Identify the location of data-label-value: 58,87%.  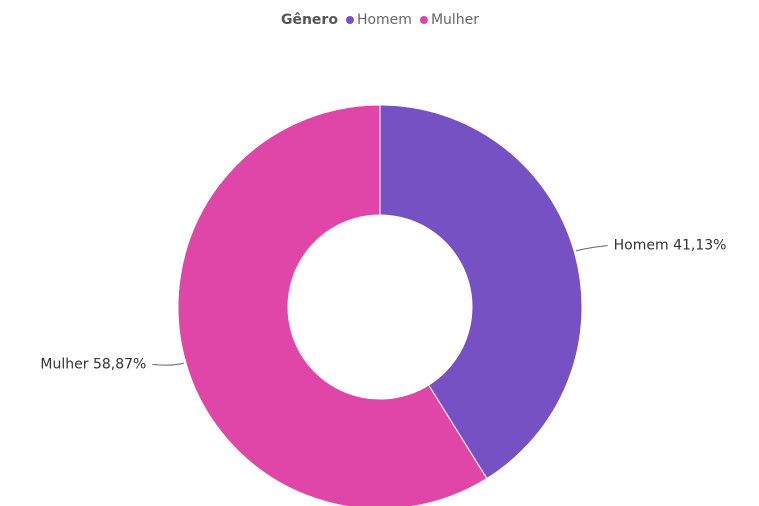
(119, 364).